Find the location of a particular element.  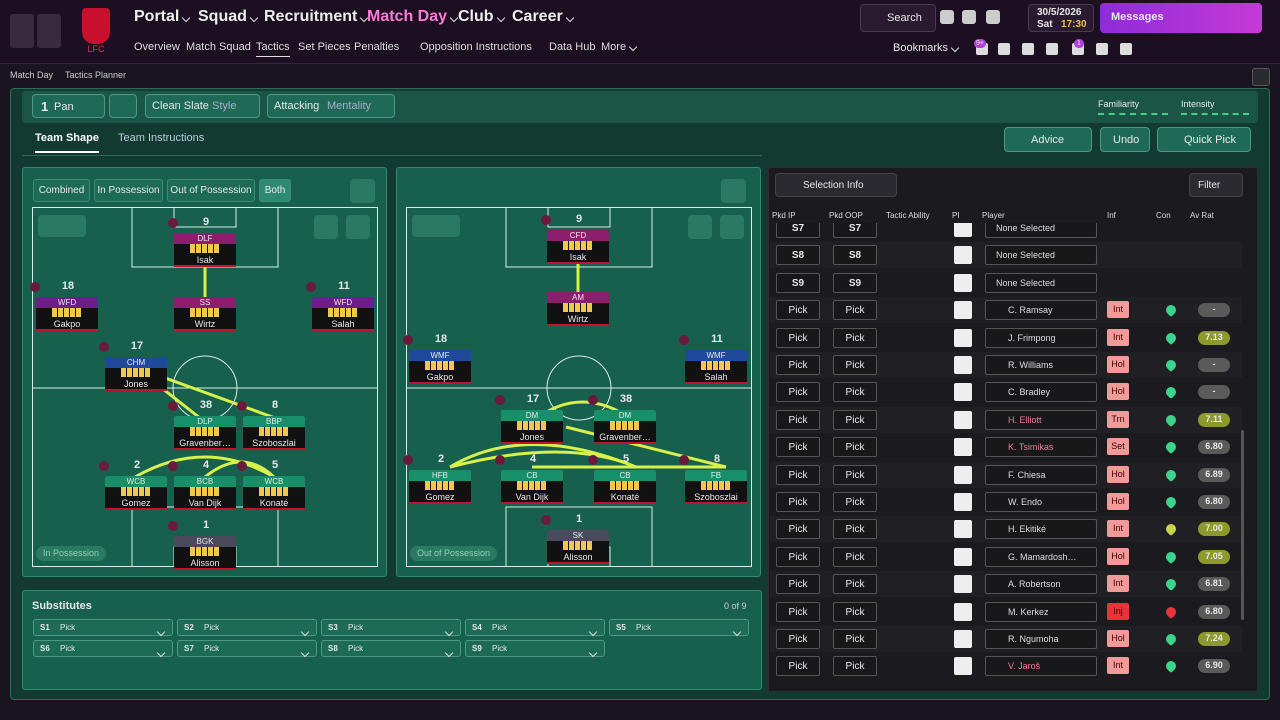

player-select: M. Kerkez is located at coordinates (1041, 611).